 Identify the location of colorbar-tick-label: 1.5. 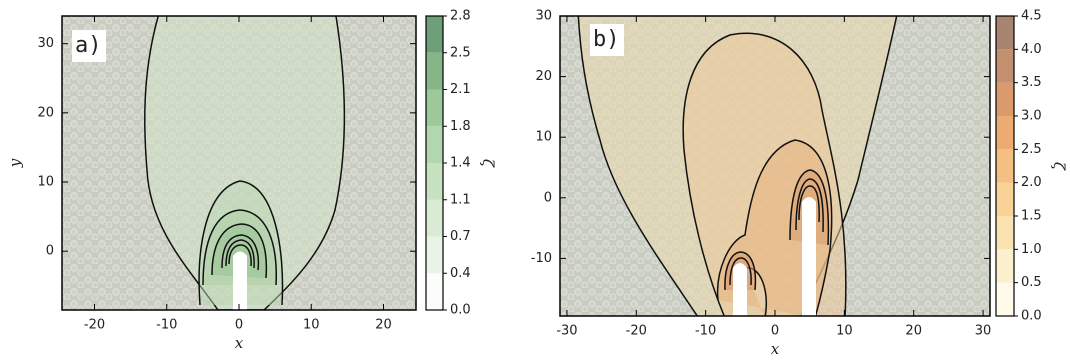
(1031, 216).